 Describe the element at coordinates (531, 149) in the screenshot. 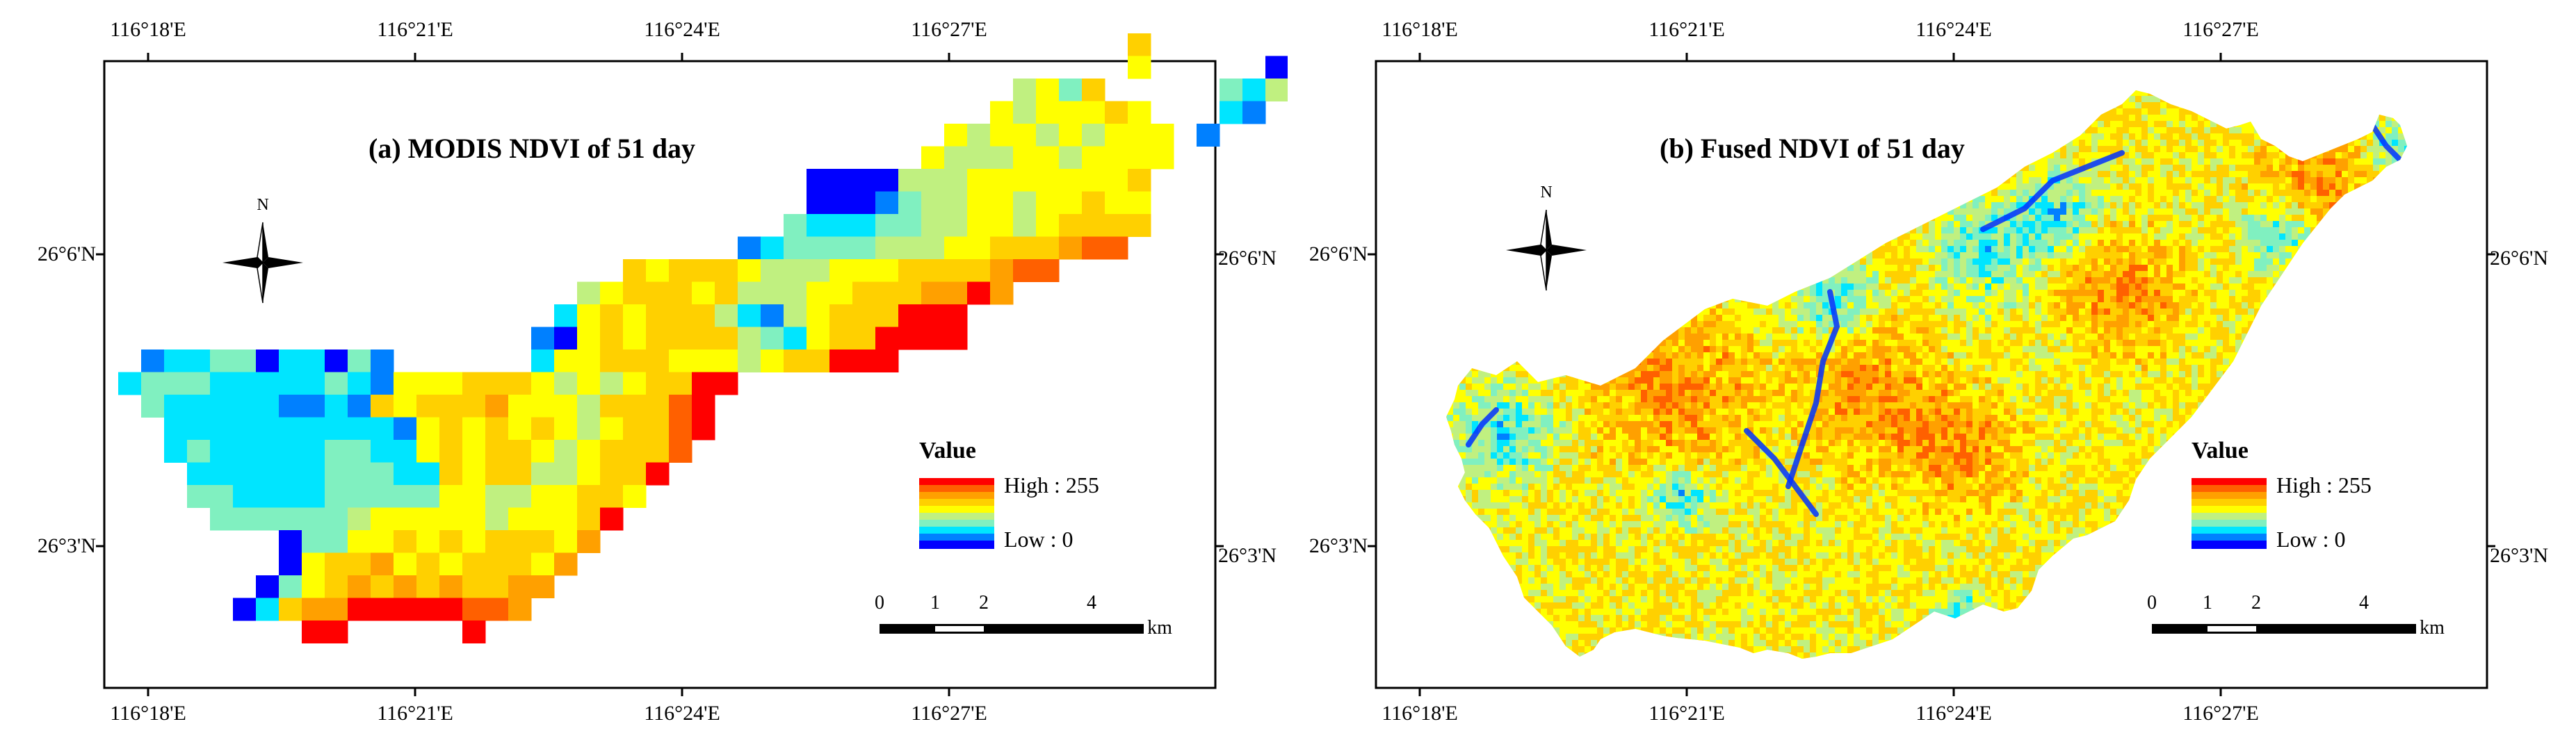

I see `panel-title: (a) MODIS NDVI of 51 day` at that location.